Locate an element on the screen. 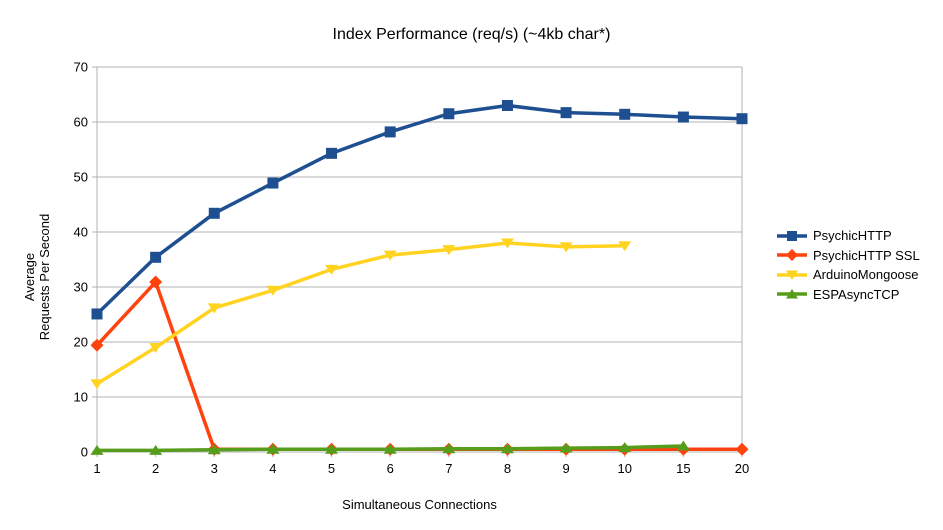  marker-ESPAsyncTCP-x9 is located at coordinates (566, 447).